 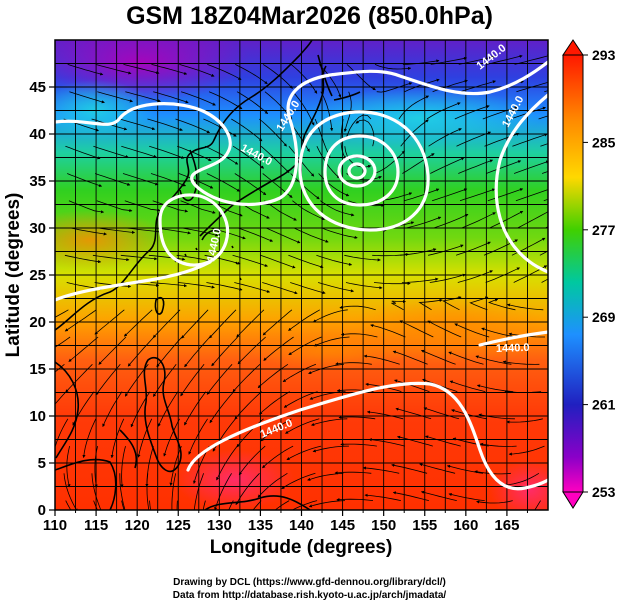 I want to click on colorbar-tick-label: 261, so click(x=604, y=405).